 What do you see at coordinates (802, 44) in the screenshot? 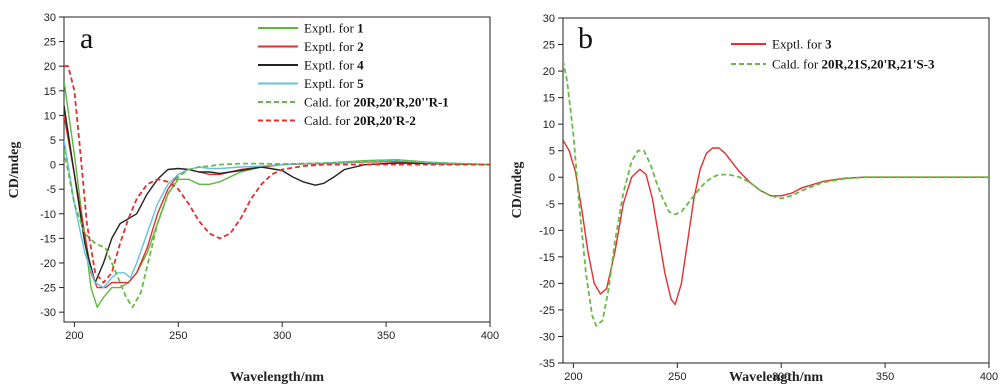
I see `legend-label-1: Exptl. for 3` at bounding box center [802, 44].